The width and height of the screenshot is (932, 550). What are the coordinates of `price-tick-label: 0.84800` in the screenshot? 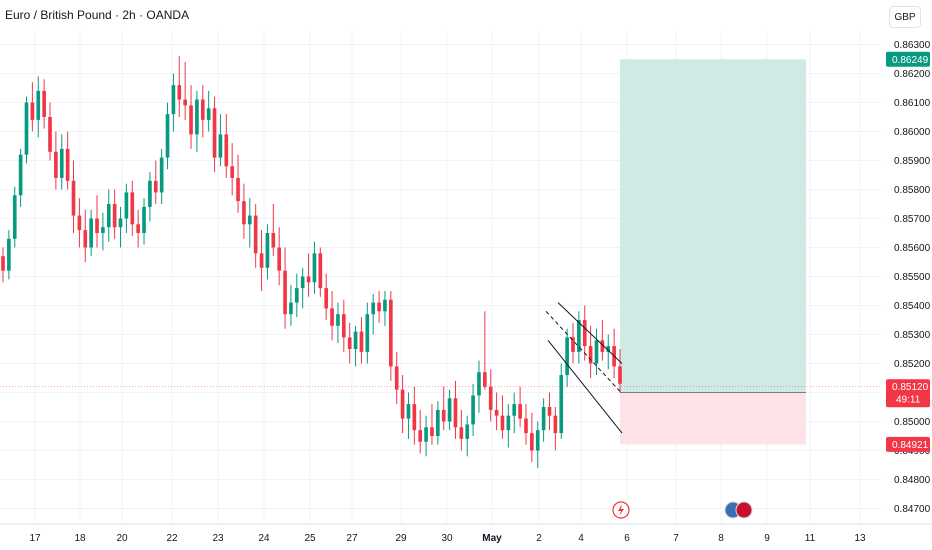 It's located at (912, 480).